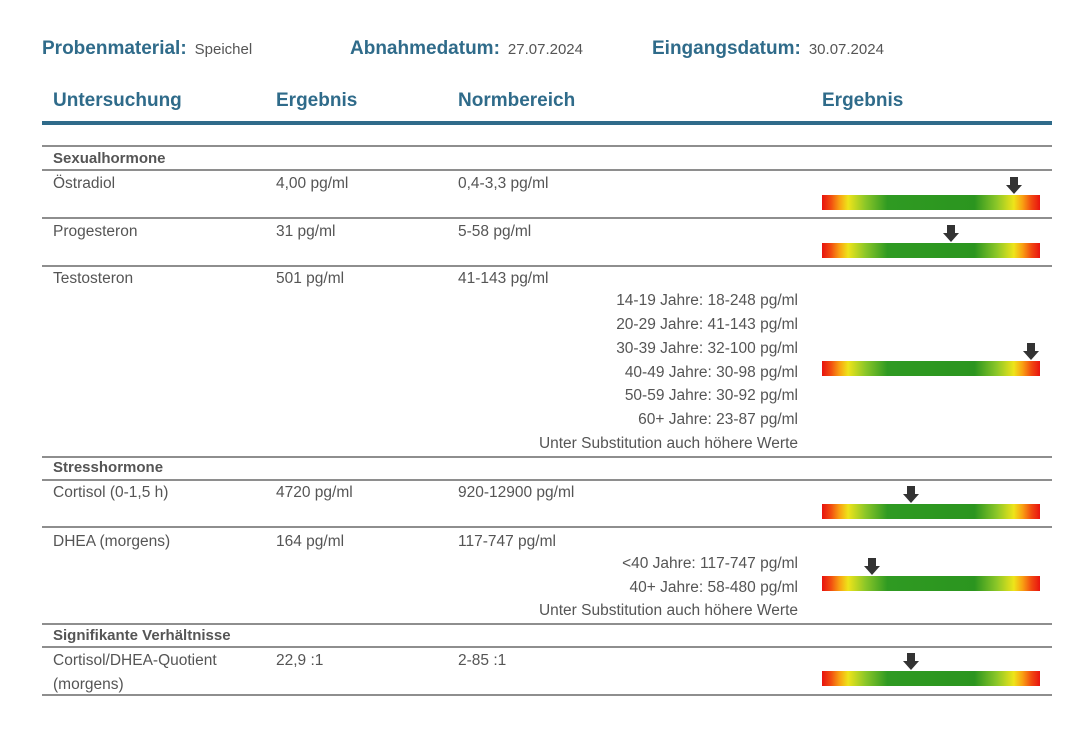 The width and height of the screenshot is (1080, 731). I want to click on header-normbereich: Normbereich, so click(517, 100).